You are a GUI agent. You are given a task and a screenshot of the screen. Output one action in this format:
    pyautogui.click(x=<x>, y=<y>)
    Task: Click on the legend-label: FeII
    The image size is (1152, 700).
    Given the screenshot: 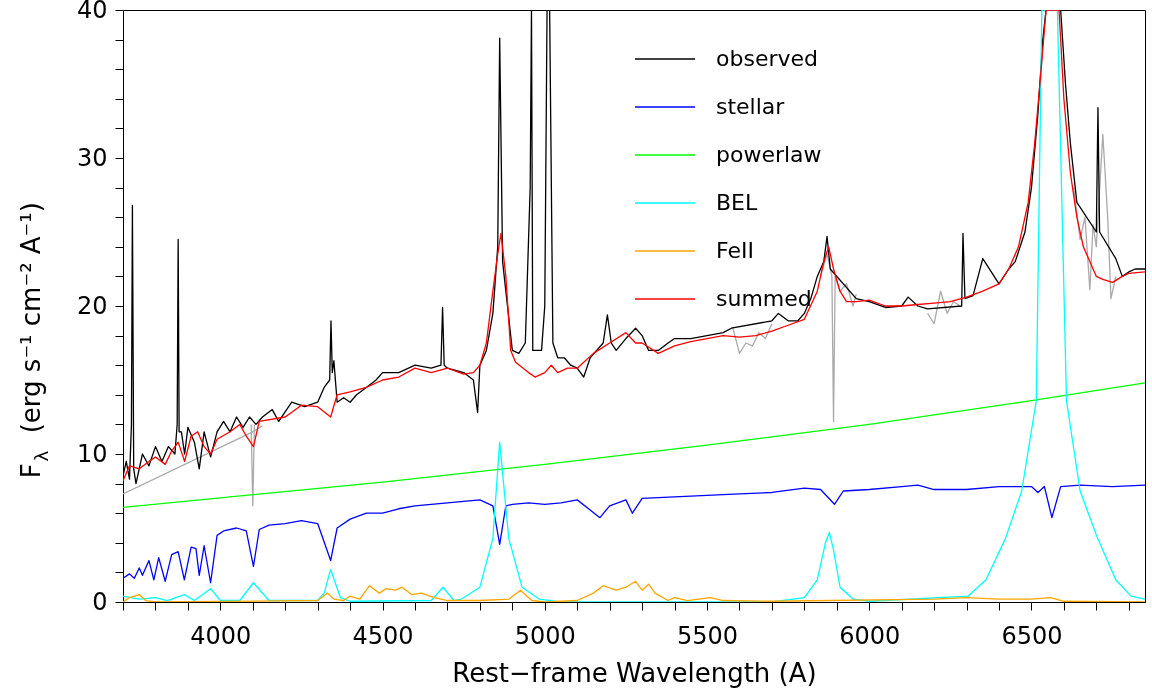 What is the action you would take?
    pyautogui.click(x=735, y=250)
    